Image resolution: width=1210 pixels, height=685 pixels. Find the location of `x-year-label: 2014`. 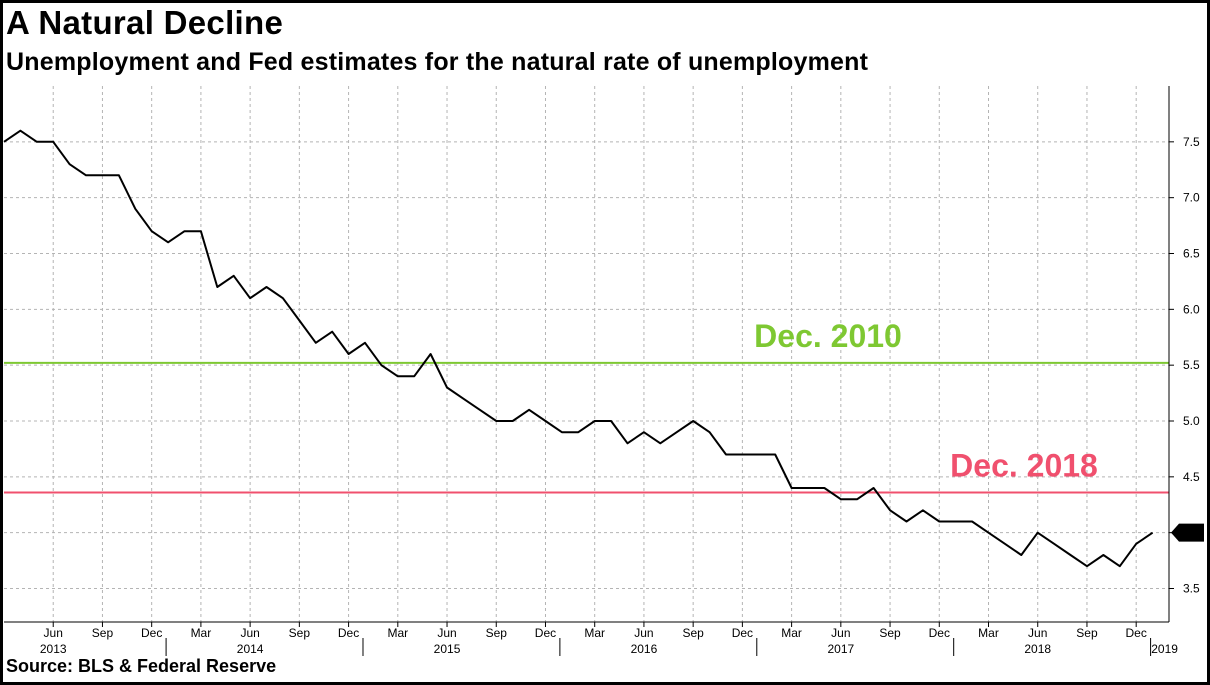

x-year-label: 2014 is located at coordinates (250, 649).